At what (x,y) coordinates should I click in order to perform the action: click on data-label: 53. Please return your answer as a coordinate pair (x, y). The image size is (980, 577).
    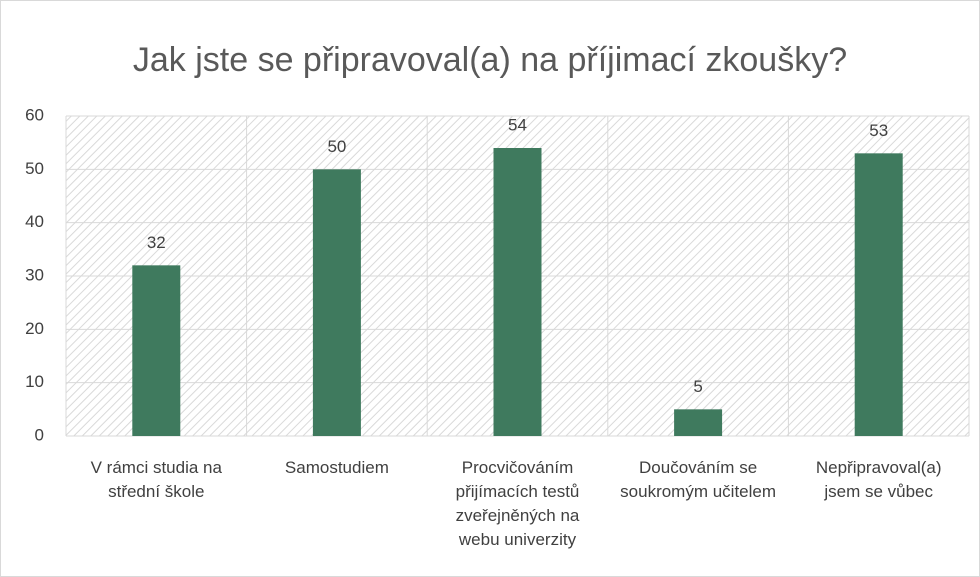
    Looking at the image, I should click on (878, 130).